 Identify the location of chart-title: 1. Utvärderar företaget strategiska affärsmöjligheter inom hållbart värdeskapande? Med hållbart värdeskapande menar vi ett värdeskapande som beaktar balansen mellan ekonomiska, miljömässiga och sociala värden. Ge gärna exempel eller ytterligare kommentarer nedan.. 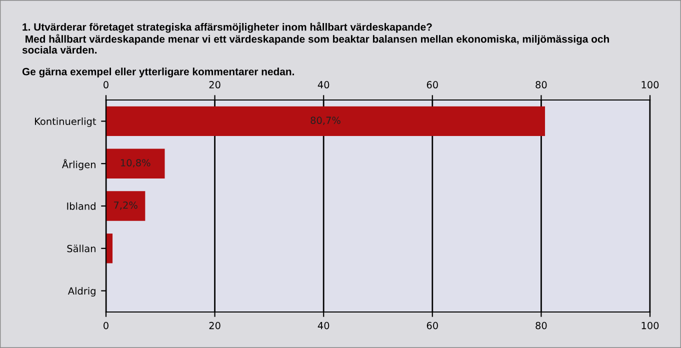
(315, 50).